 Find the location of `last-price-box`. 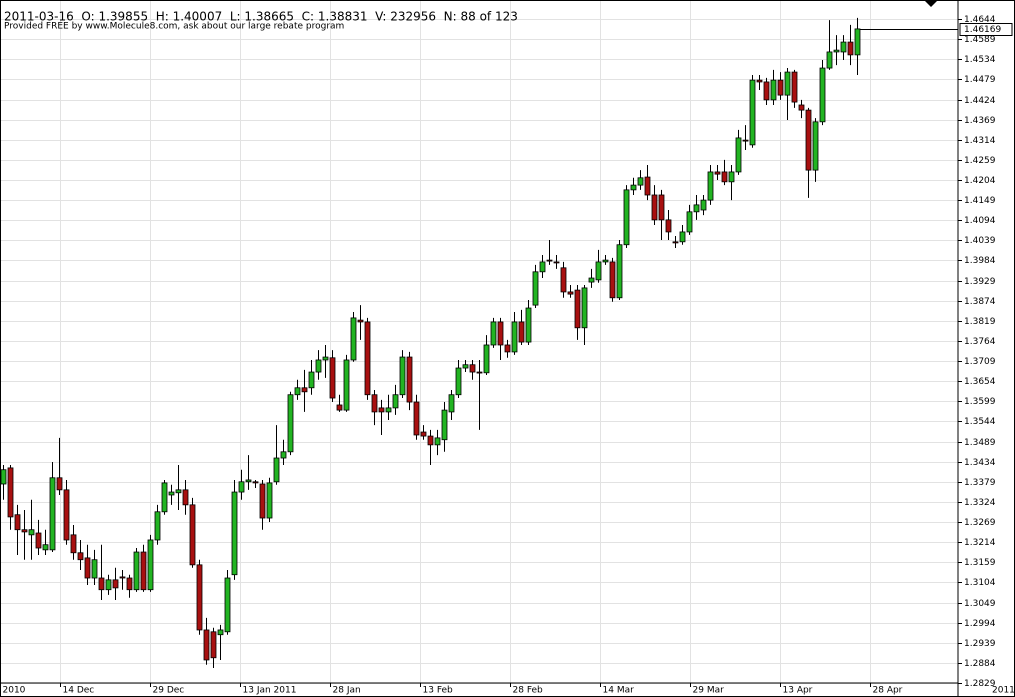

last-price-box is located at coordinates (986, 29).